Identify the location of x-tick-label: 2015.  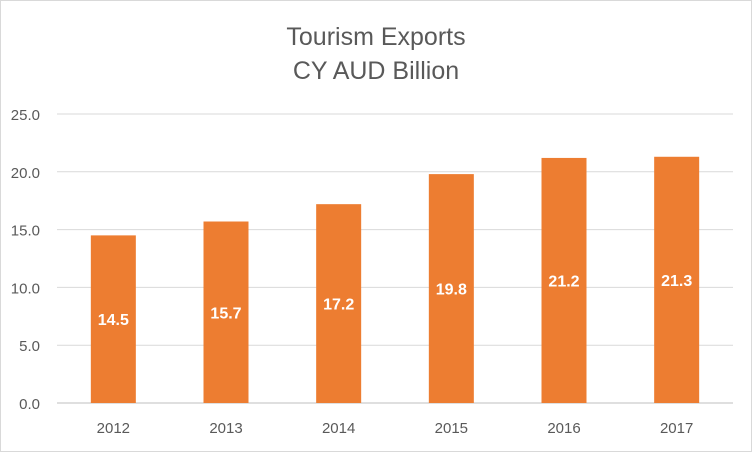
(451, 428).